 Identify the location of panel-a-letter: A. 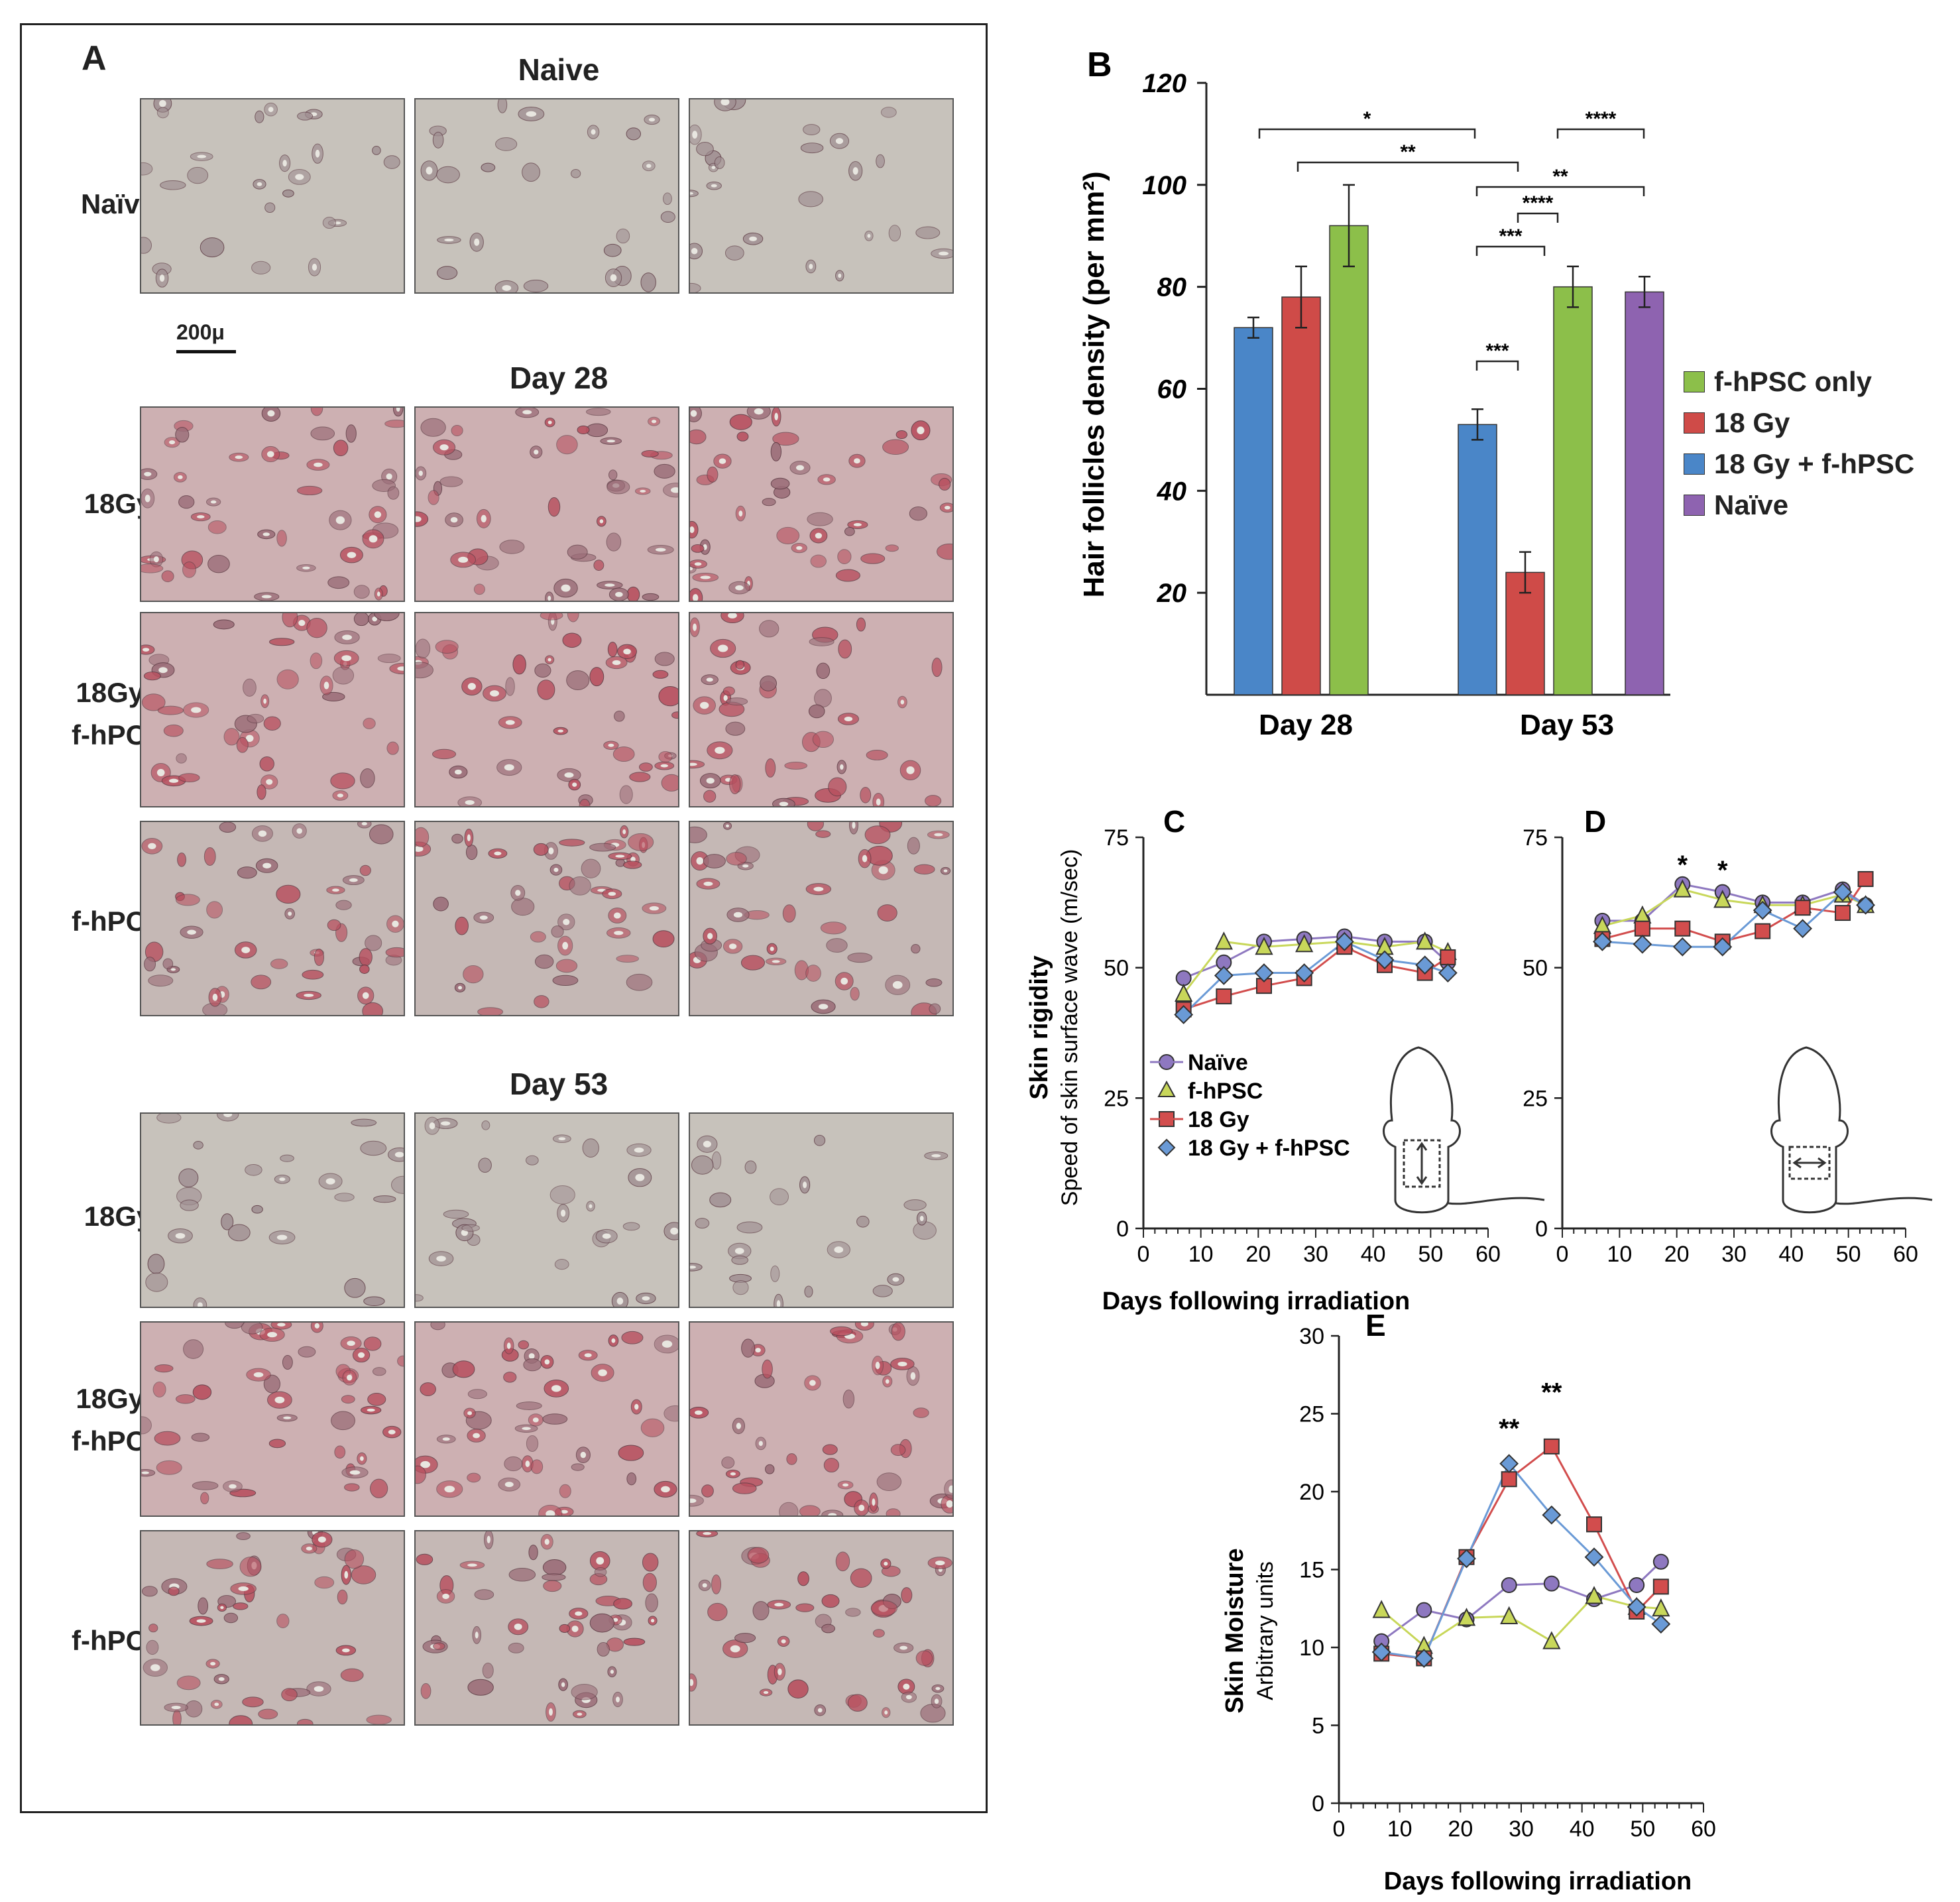
(94, 59).